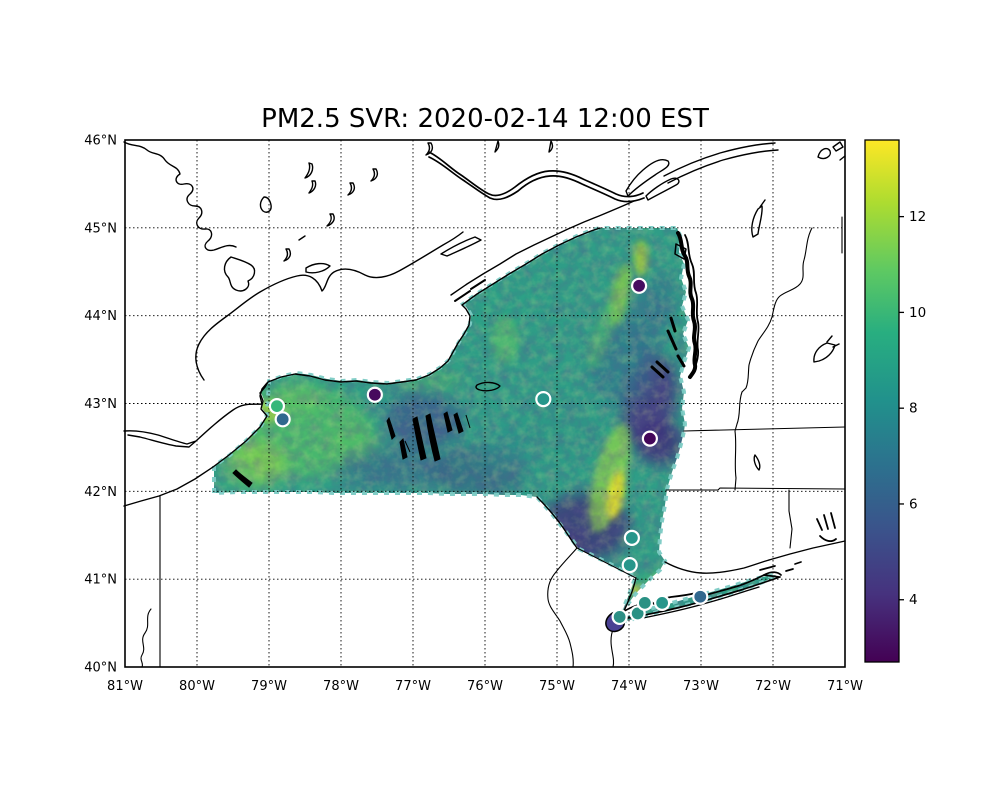 Image resolution: width=1000 pixels, height=800 pixels. I want to click on y-axis-tick-labels: 46°N 45°N 44°N 43°N 42°N 41°N 40°N, so click(100, 405).